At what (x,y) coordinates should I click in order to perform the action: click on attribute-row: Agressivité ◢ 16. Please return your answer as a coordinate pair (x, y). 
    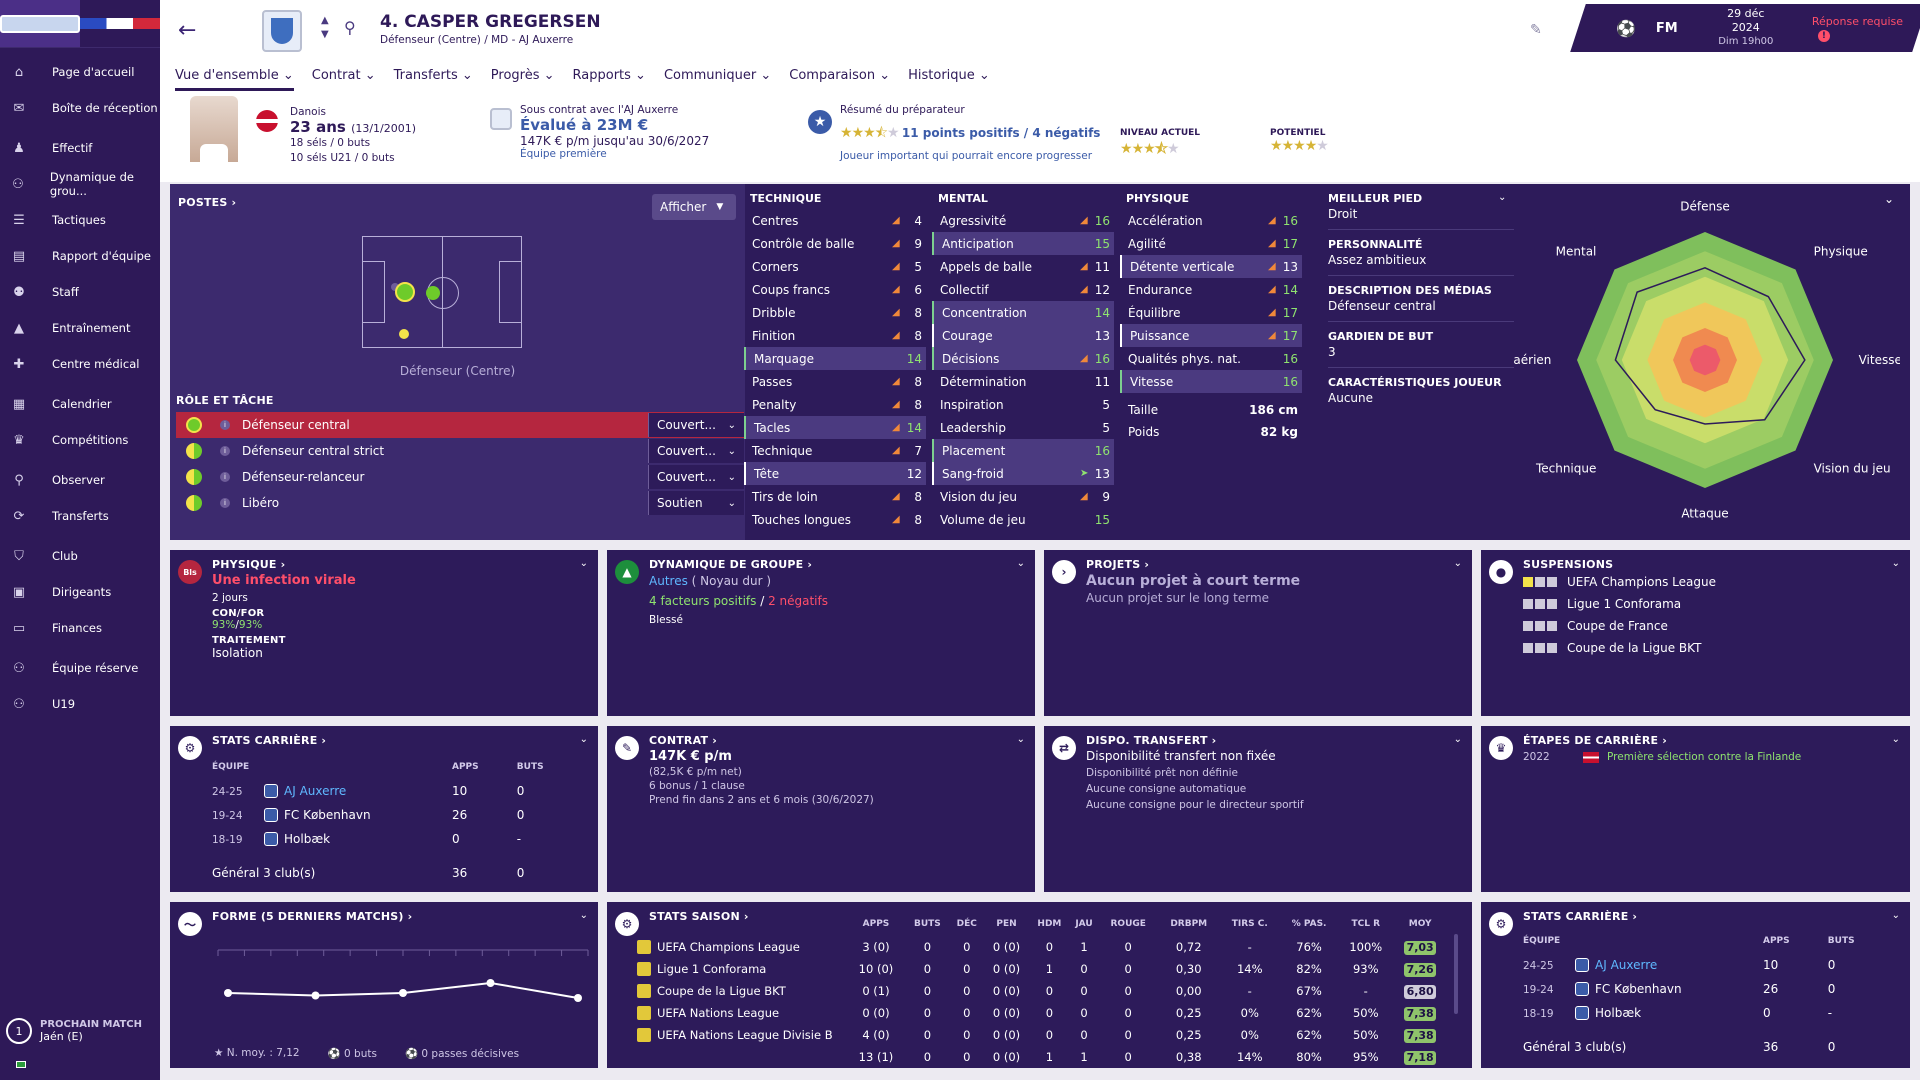
    Looking at the image, I should click on (1023, 220).